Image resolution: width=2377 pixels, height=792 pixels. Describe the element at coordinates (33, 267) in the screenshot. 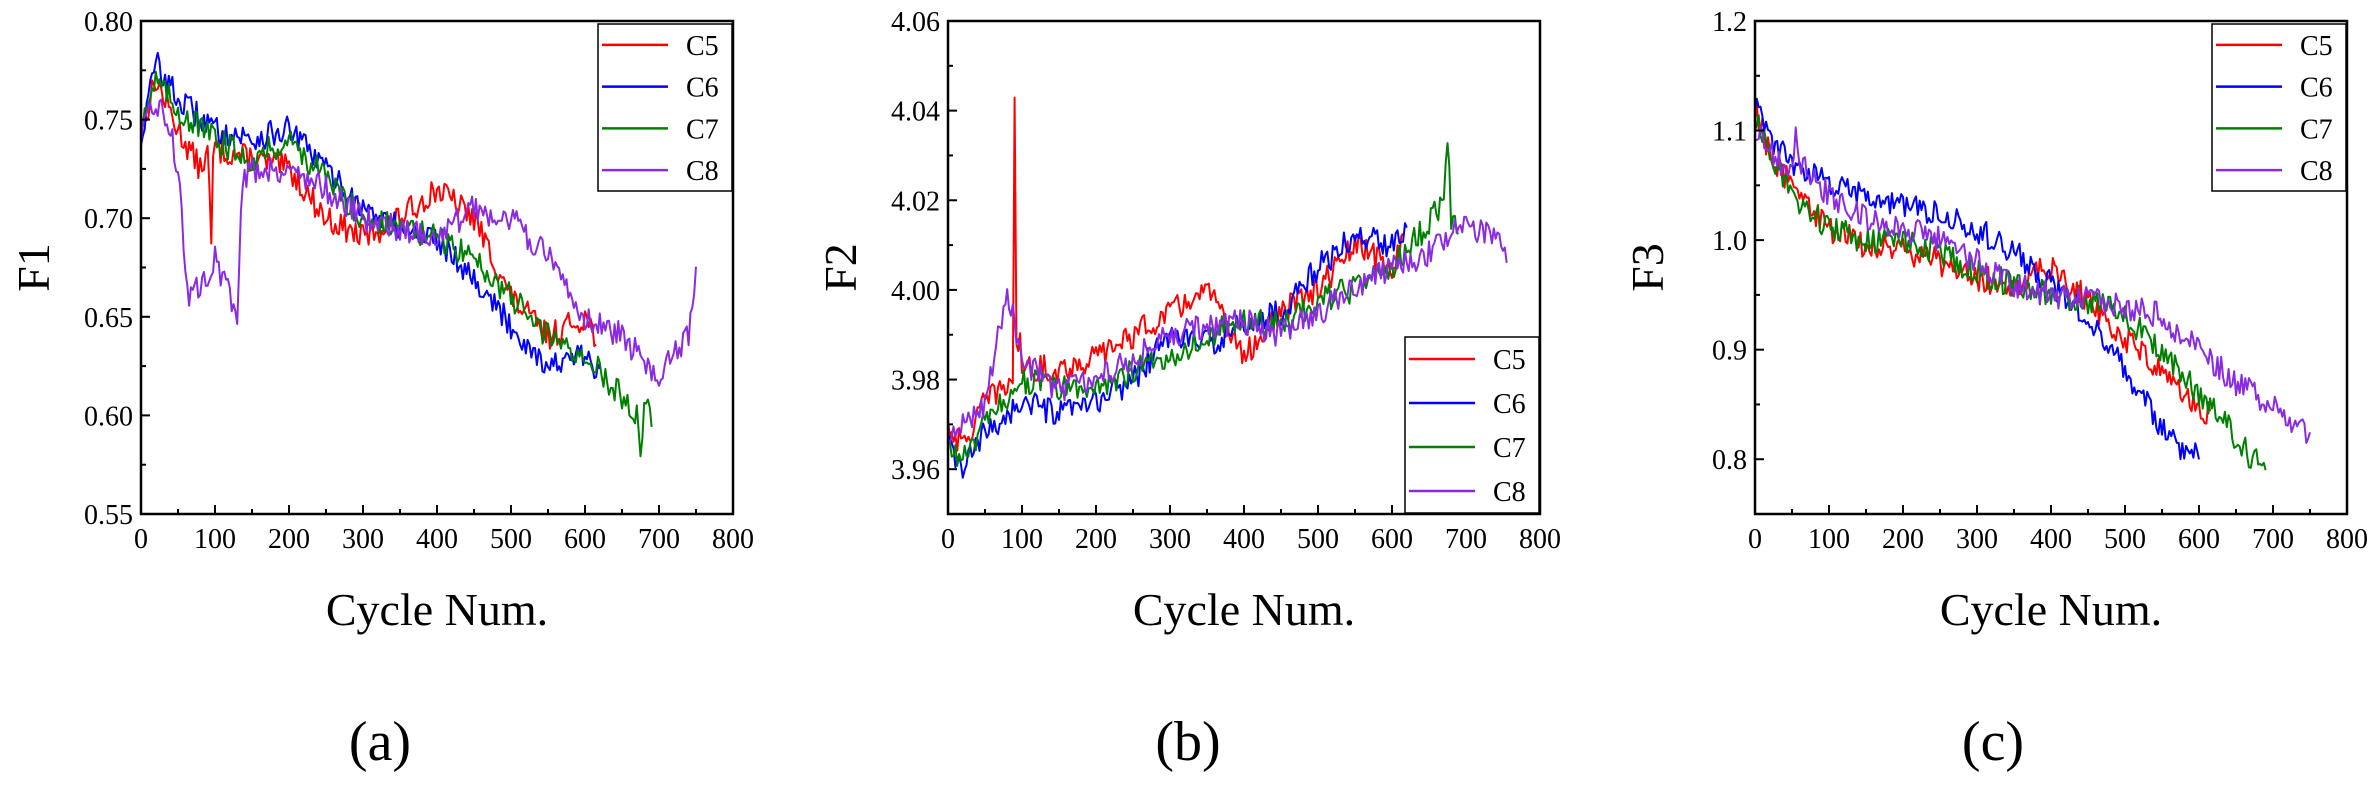

I see `y-axis-title: F1` at that location.